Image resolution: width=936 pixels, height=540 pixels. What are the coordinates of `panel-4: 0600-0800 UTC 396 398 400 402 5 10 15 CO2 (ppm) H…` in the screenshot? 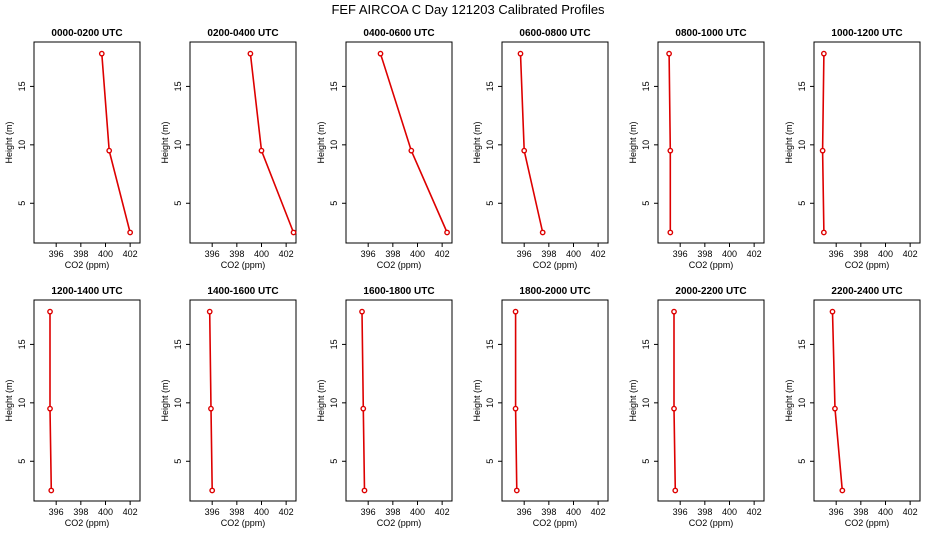 It's located at (540, 149).